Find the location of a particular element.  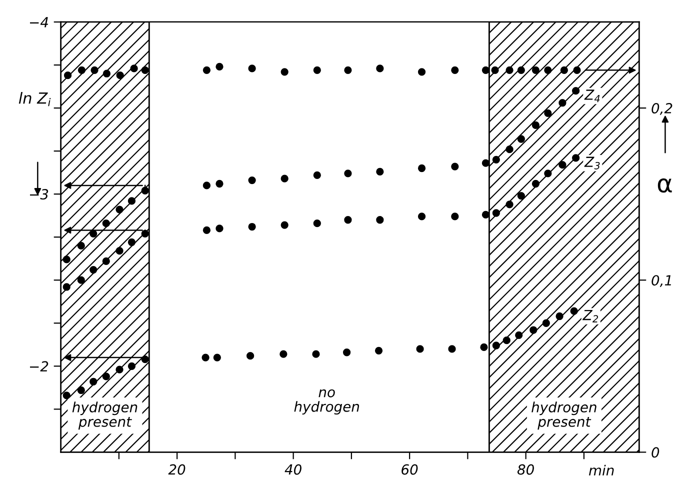

x-tick-label: 60 is located at coordinates (410, 469).